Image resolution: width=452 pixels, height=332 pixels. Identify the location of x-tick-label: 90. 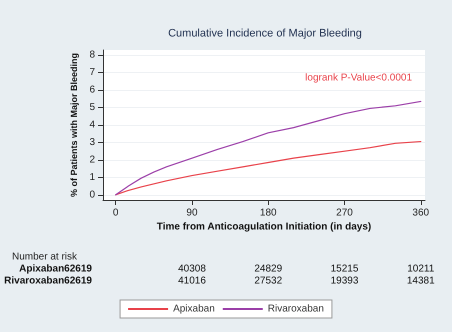
(192, 213).